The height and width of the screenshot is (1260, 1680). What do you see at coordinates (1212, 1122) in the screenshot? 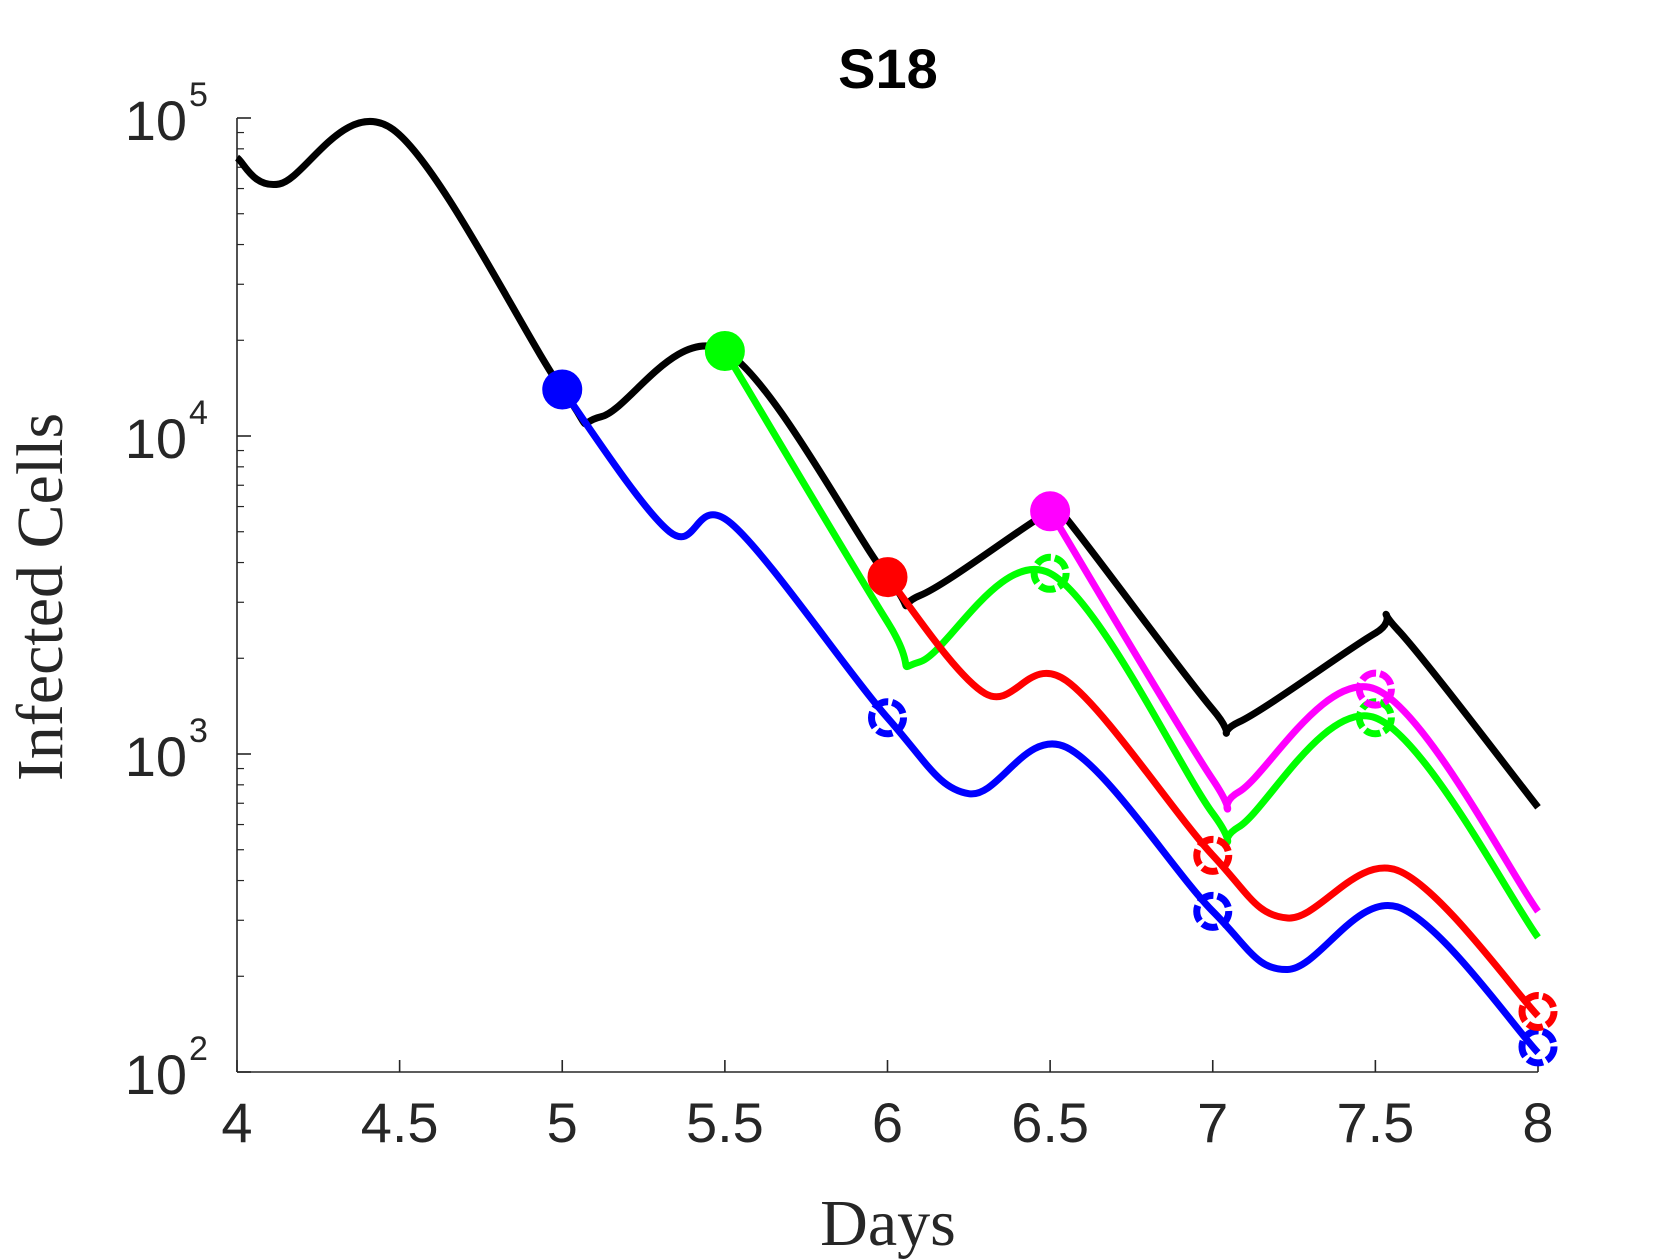
I see `x-tick-label: 7` at bounding box center [1212, 1122].